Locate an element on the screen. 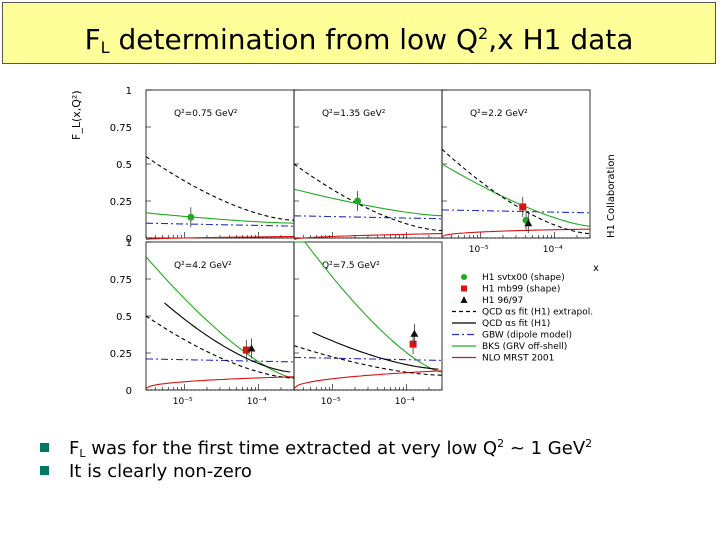 The image size is (720, 540). legend-item: H1 mb99 (shape) is located at coordinates (510, 290).